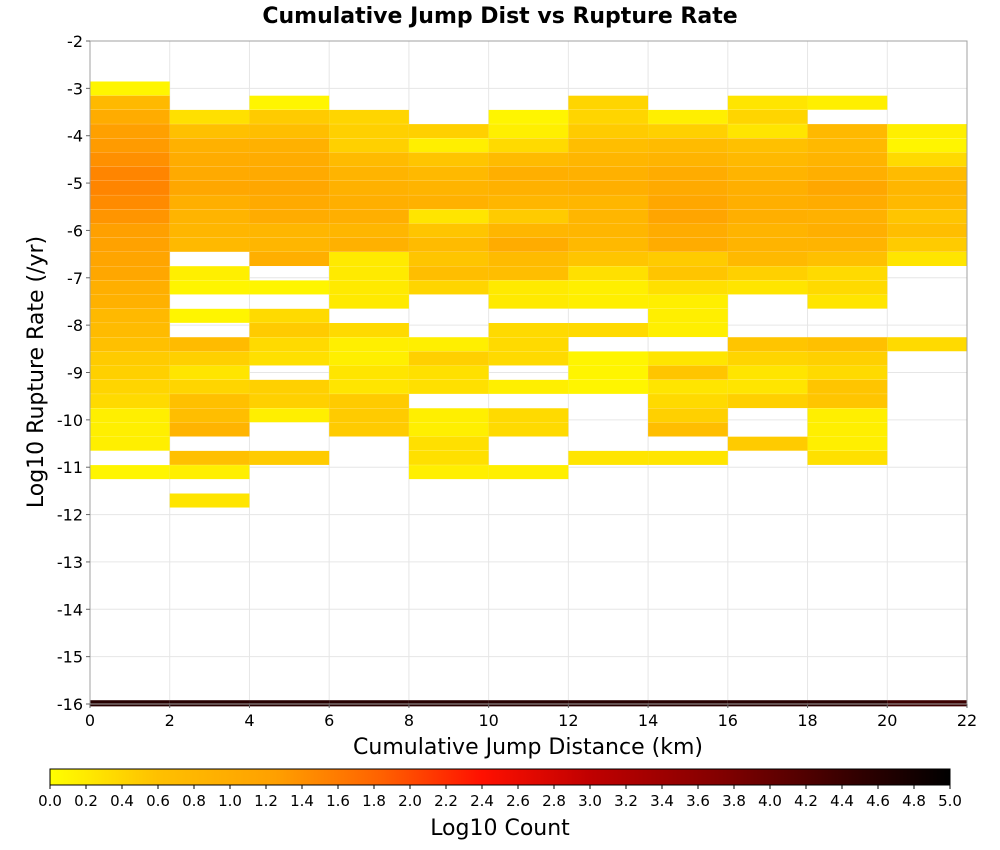 The image size is (1000, 850). Describe the element at coordinates (36, 372) in the screenshot. I see `y-axis-label: Log10 Rupture Rate (/yr)` at that location.